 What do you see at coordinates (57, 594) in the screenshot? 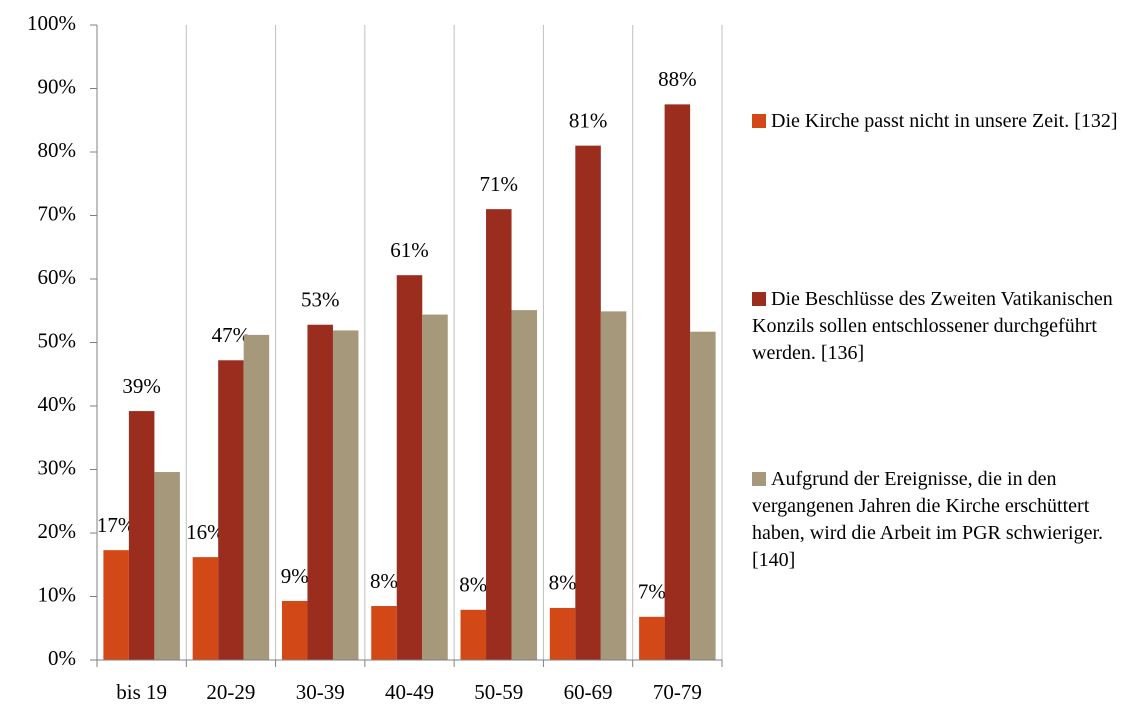
I see `y-tick-label: 10%` at bounding box center [57, 594].